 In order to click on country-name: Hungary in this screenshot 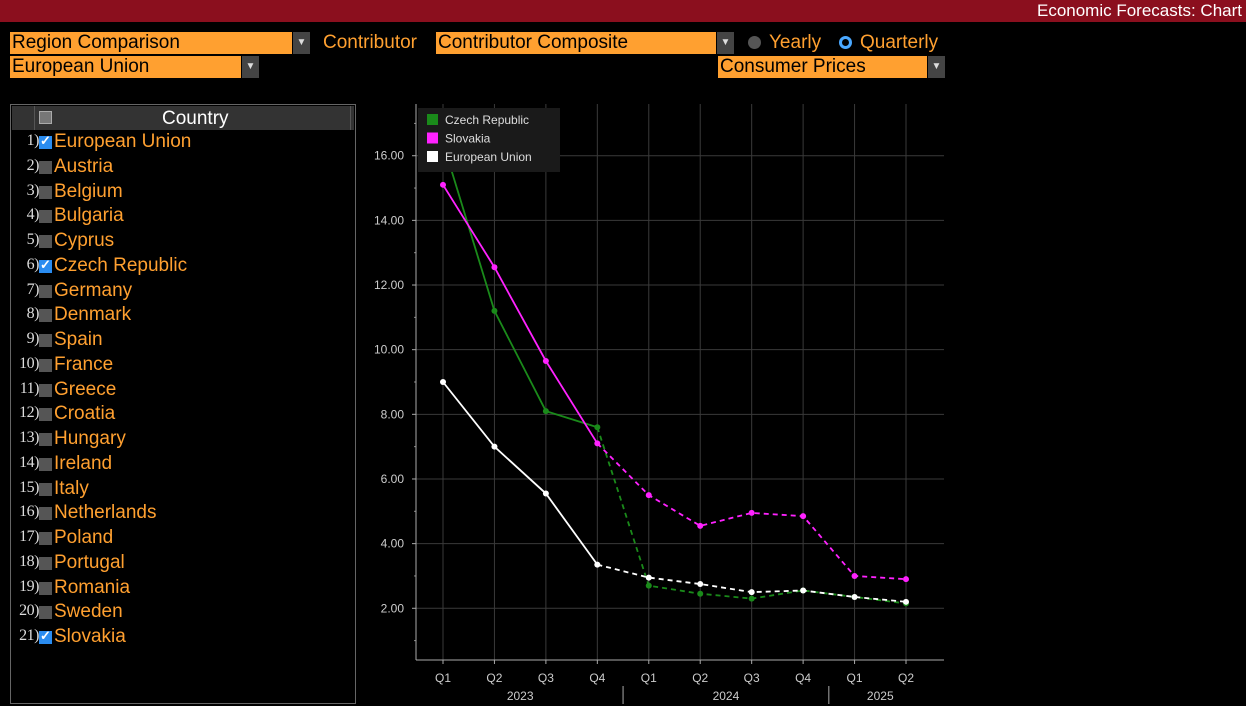, I will do `click(90, 438)`.